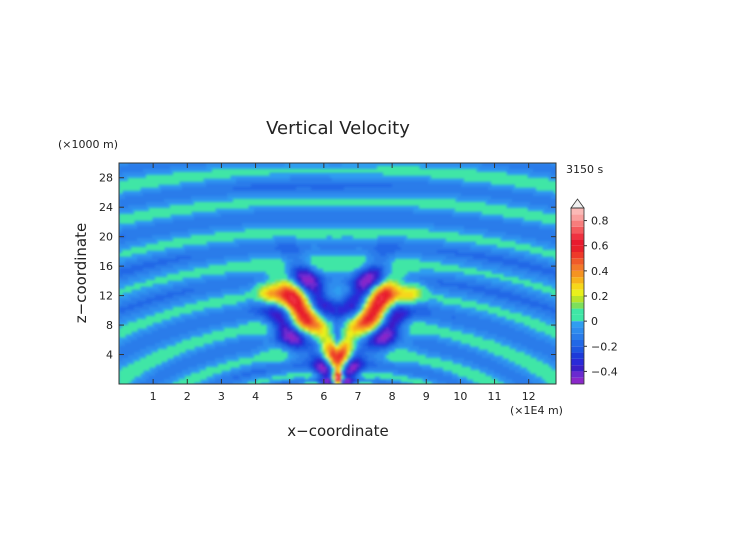  Describe the element at coordinates (600, 271) in the screenshot. I see `colorbar-tick-label: 0.4` at that location.